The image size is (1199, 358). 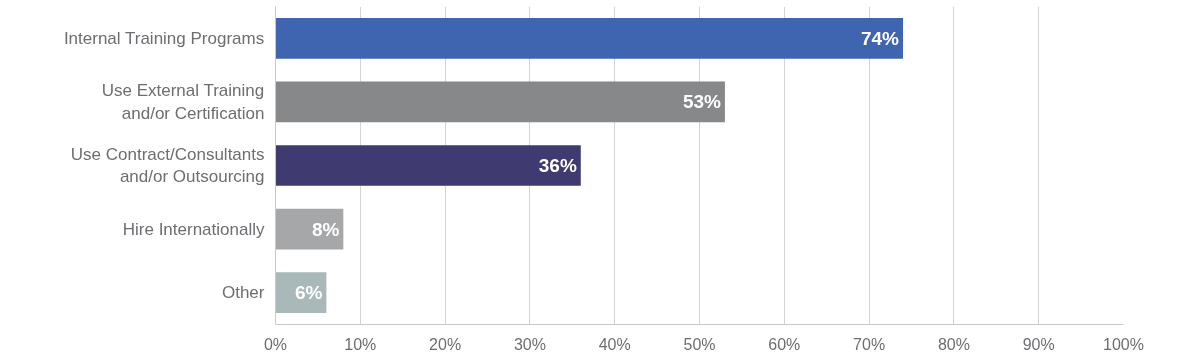 I want to click on y-tick-label: Use External Training and/or Certification, so click(x=183, y=102).